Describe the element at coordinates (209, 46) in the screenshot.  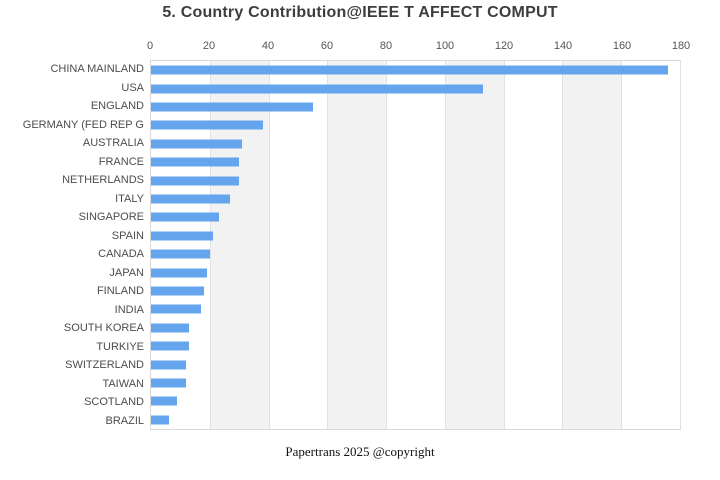
I see `x-tick-label: 20` at that location.